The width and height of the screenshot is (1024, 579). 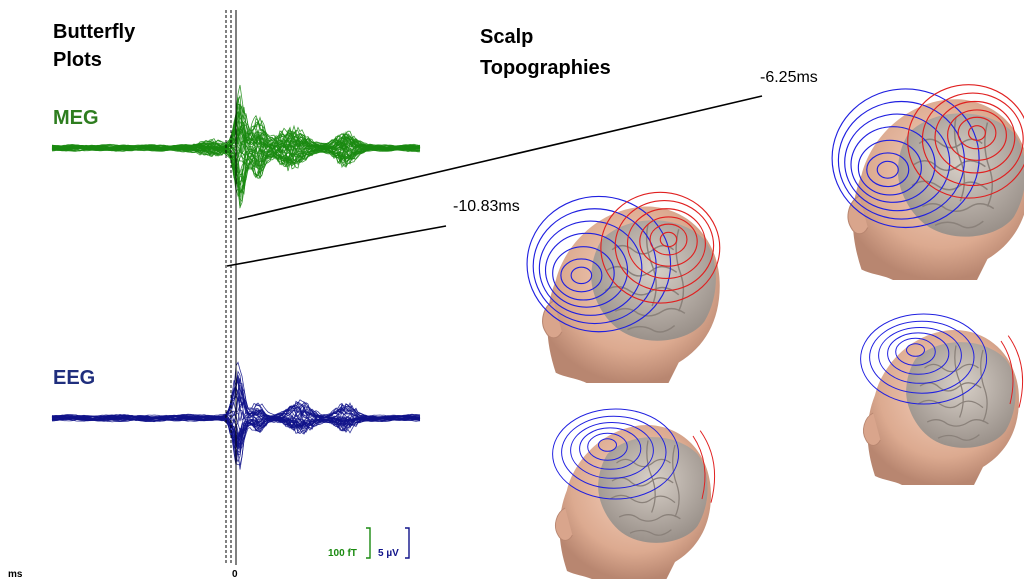 What do you see at coordinates (388, 553) in the screenshot?
I see `eeg-scale-label: 5 µV` at bounding box center [388, 553].